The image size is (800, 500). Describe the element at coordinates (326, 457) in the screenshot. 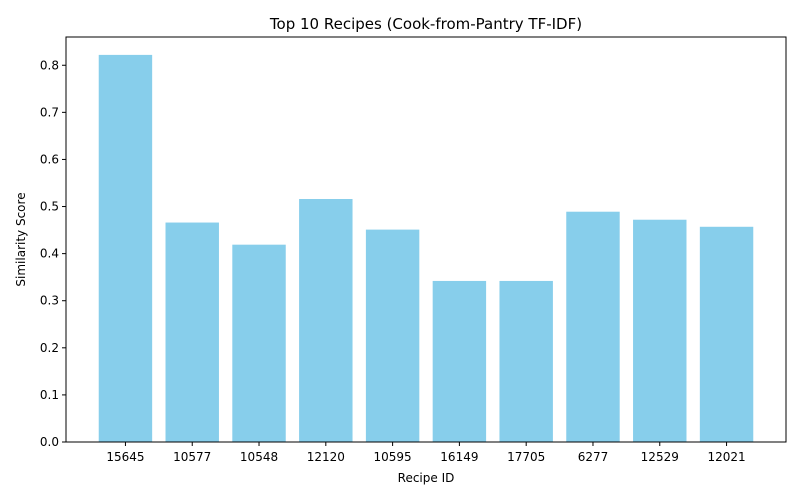

I see `x-tick-label: 12120` at that location.